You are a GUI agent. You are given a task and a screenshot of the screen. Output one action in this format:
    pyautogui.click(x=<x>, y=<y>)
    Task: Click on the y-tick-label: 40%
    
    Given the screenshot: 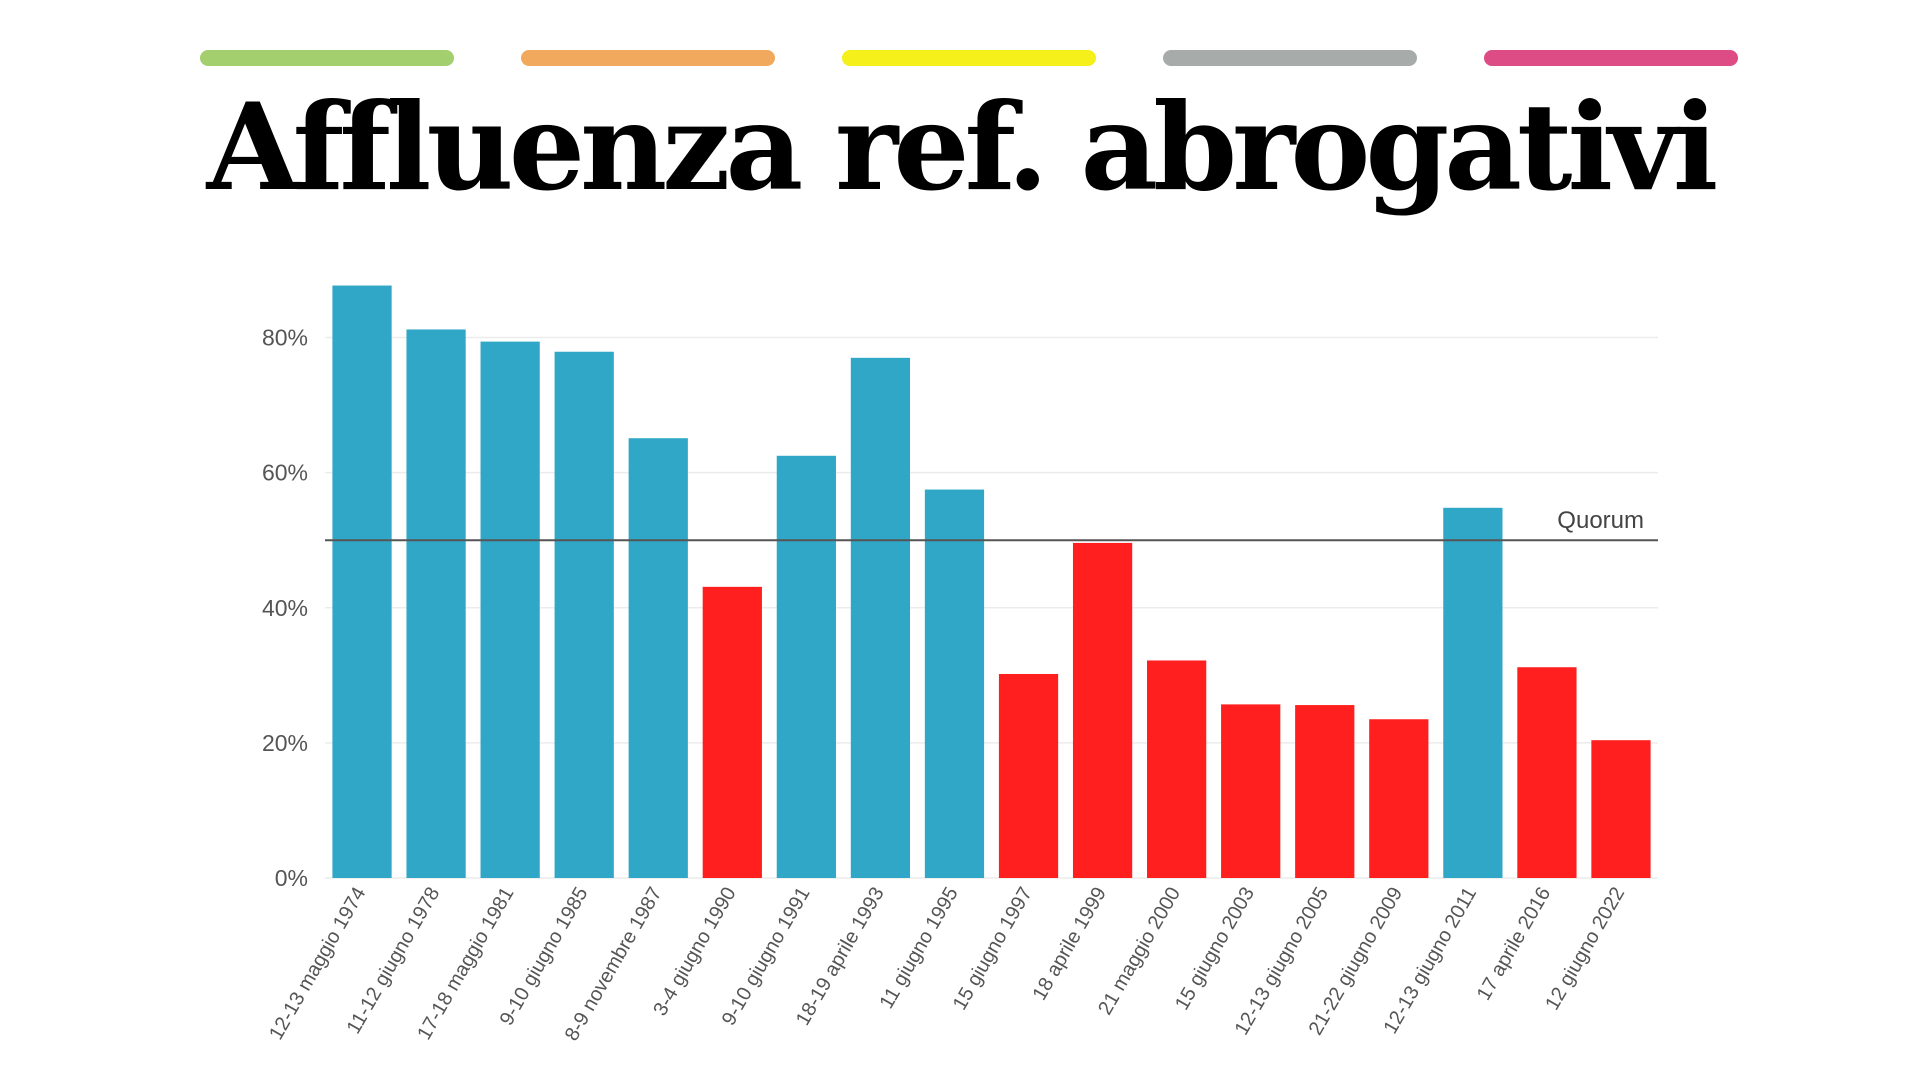 What is the action you would take?
    pyautogui.click(x=285, y=608)
    